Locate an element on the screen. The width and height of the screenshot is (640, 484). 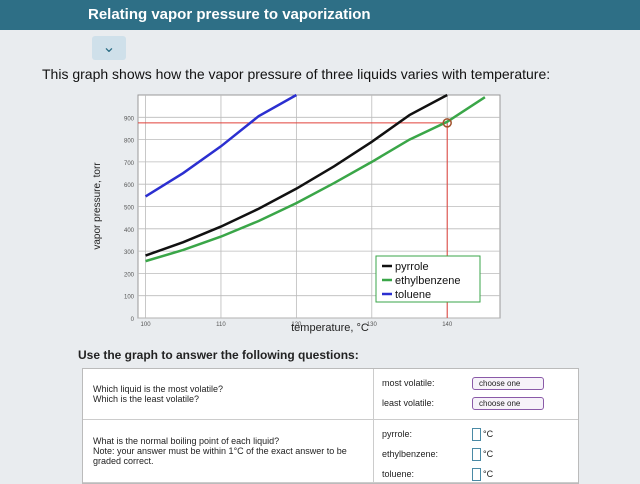
answer-fields: pyrrole: °C ethylbenzene: °C toluene: °C is located at coordinates (476, 451).